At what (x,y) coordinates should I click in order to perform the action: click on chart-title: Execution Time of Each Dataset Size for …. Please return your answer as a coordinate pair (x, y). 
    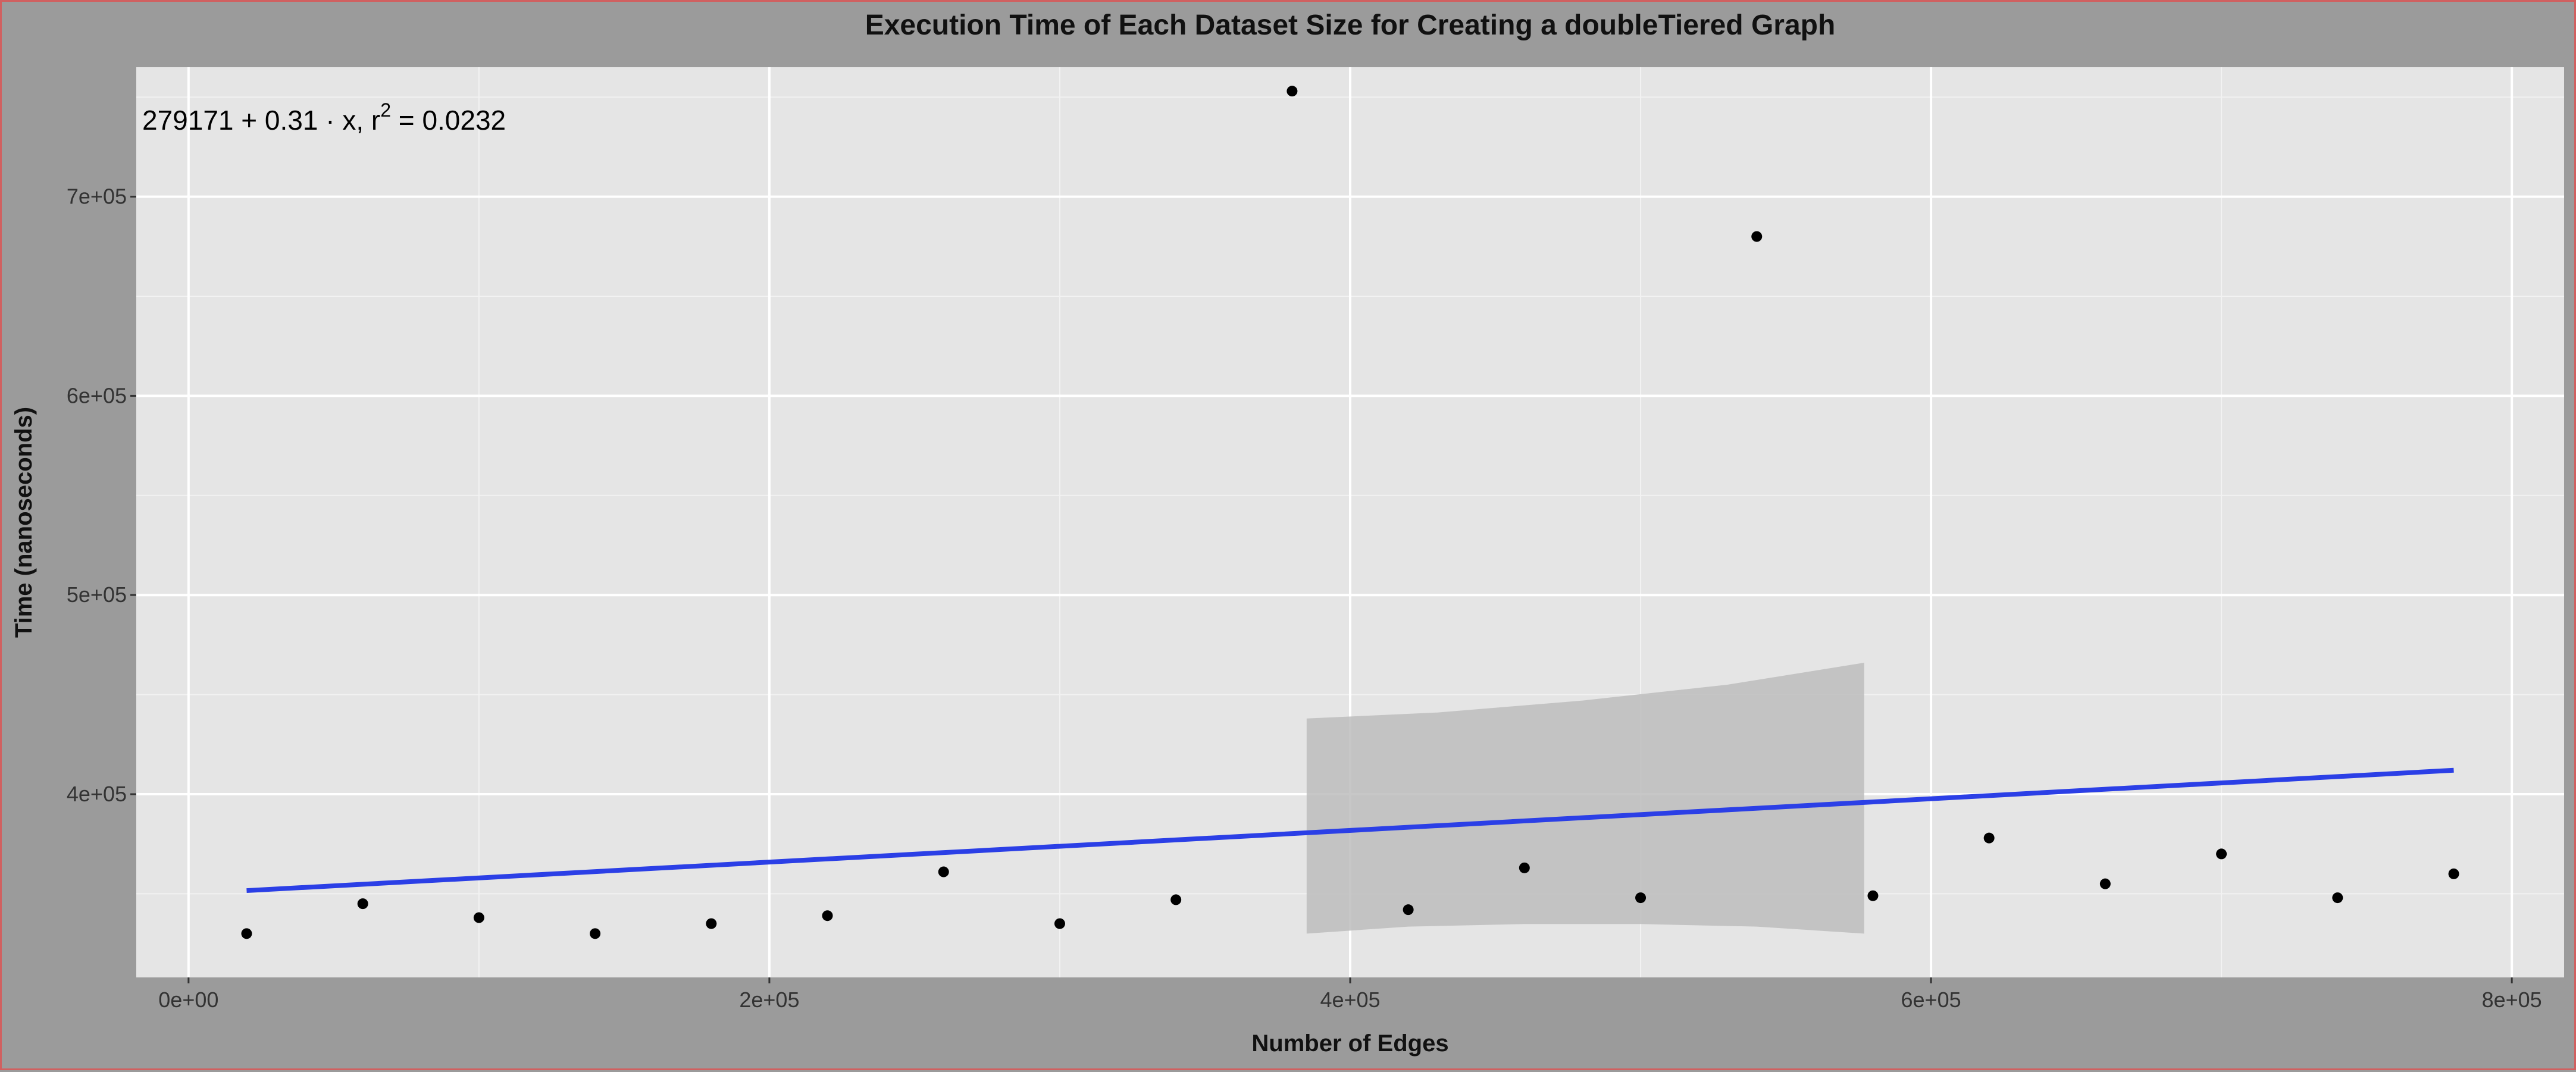
    Looking at the image, I should click on (1350, 25).